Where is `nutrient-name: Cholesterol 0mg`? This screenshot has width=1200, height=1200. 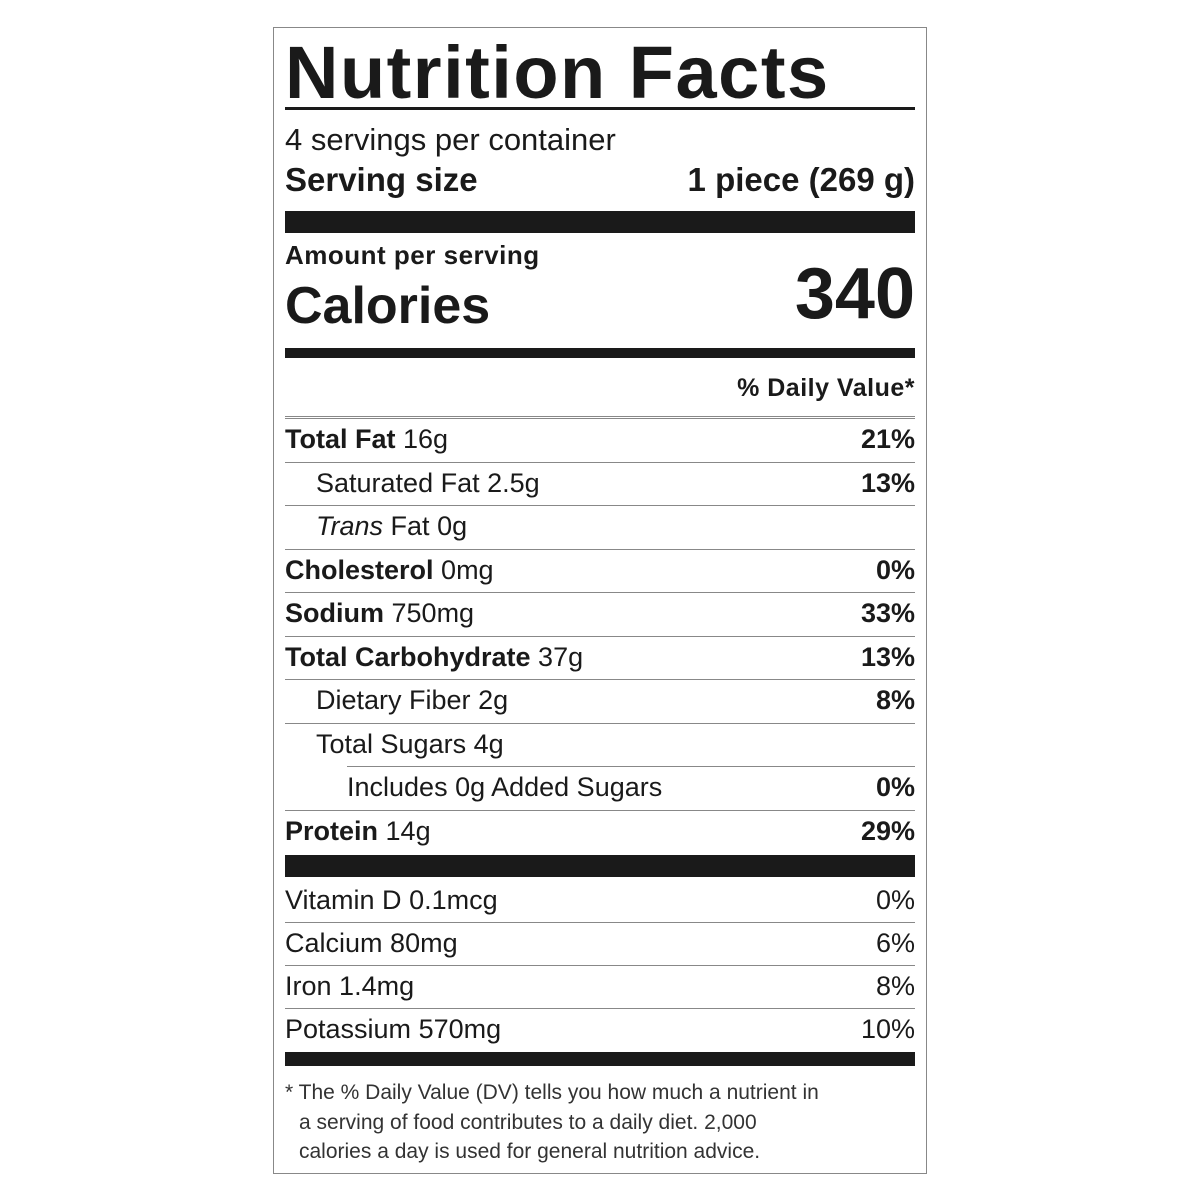
nutrient-name: Cholesterol 0mg is located at coordinates (389, 569).